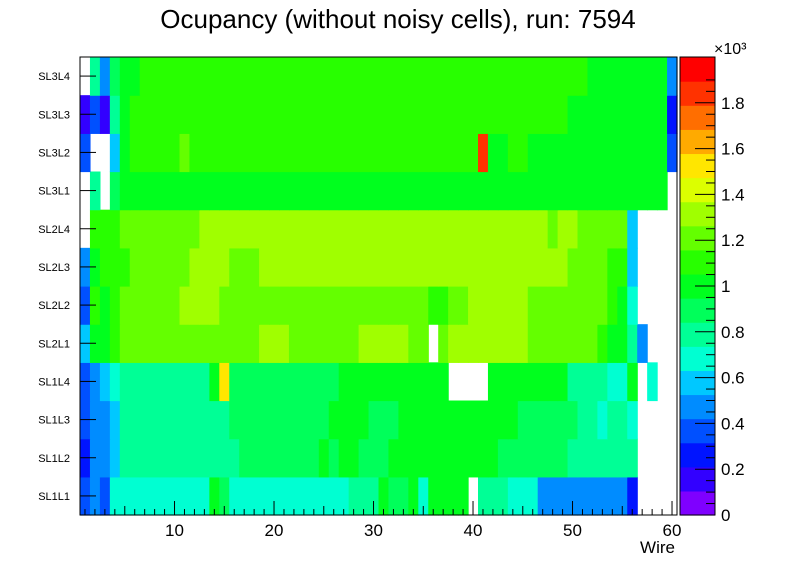 Image resolution: width=796 pixels, height=572 pixels. Describe the element at coordinates (733, 469) in the screenshot. I see `colorbar-tick-label: 0.2` at that location.